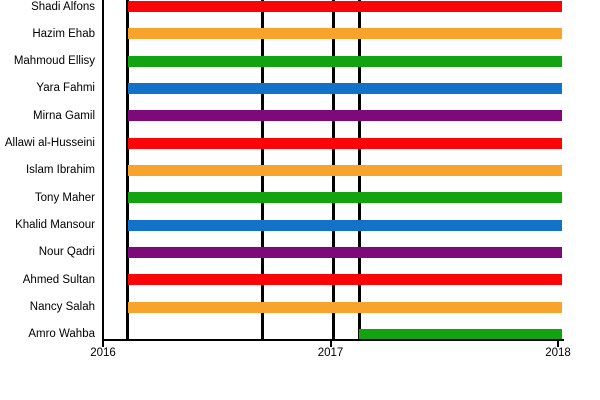  I want to click on row-label: Mirna Gamil, so click(64, 115).